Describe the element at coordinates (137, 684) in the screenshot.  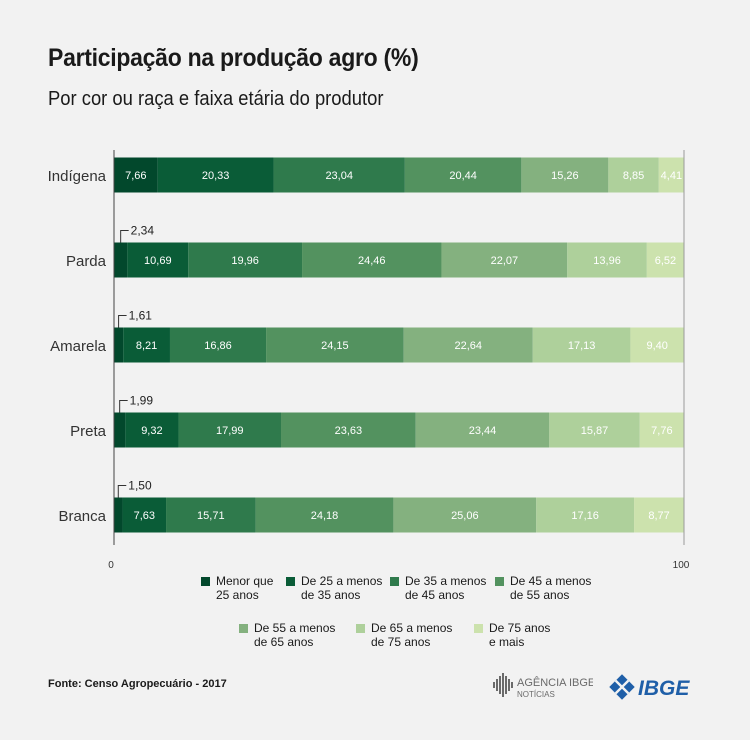
I see `source-note: Fonte: Censo Agropecuário - 2017` at that location.